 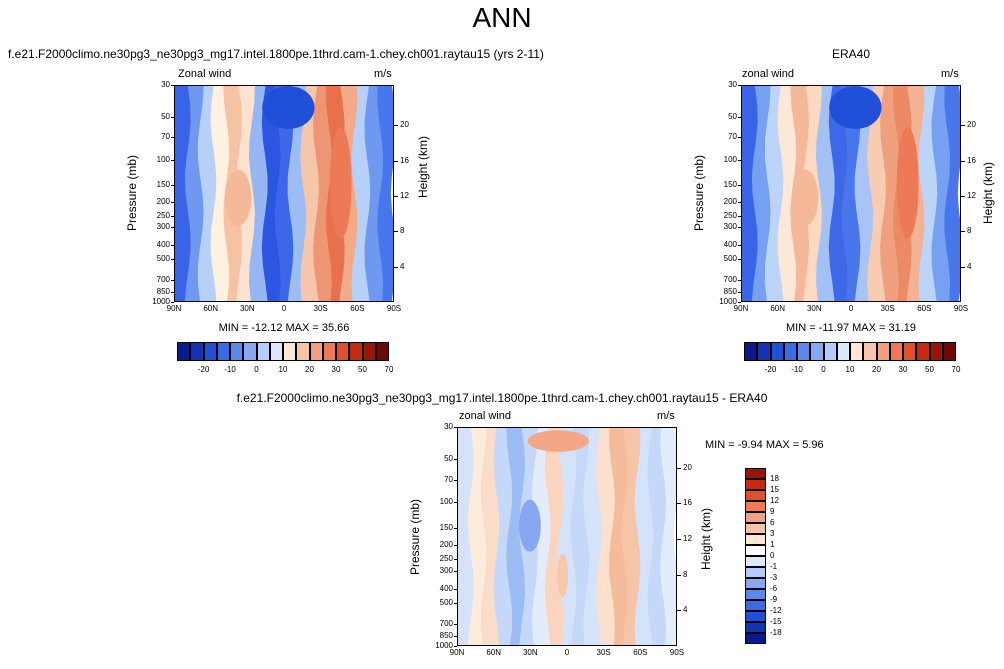 I want to click on colorbar-2-label-9: -3, so click(x=774, y=577).